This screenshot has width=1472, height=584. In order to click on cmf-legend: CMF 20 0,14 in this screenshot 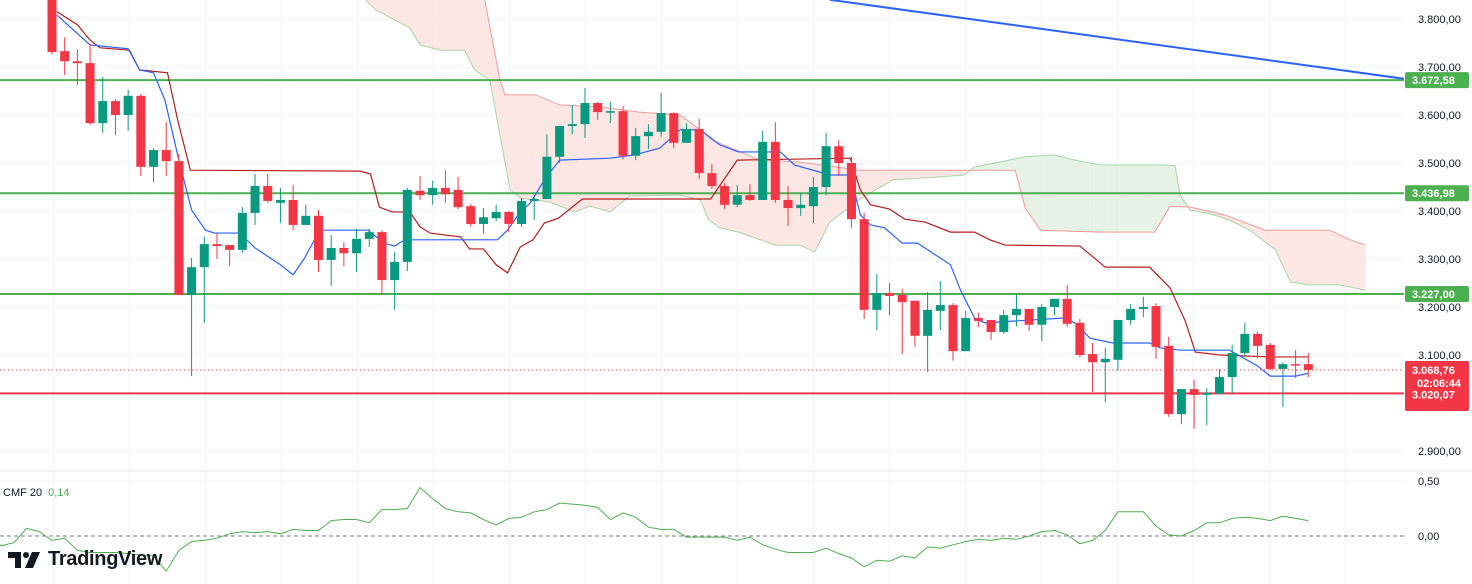, I will do `click(36, 493)`.